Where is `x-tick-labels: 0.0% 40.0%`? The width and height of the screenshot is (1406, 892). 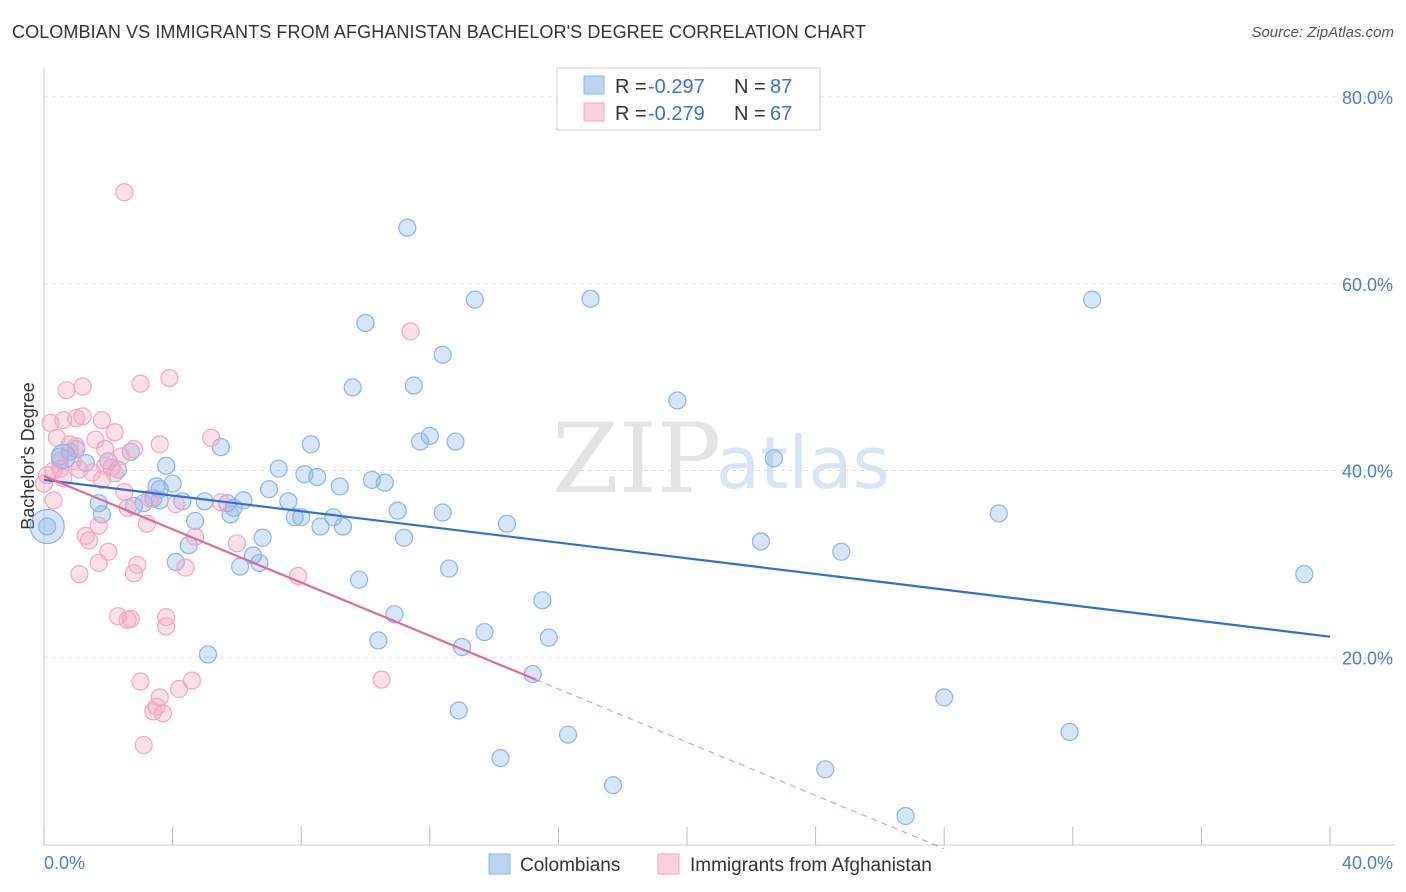 x-tick-labels: 0.0% 40.0% is located at coordinates (718, 863).